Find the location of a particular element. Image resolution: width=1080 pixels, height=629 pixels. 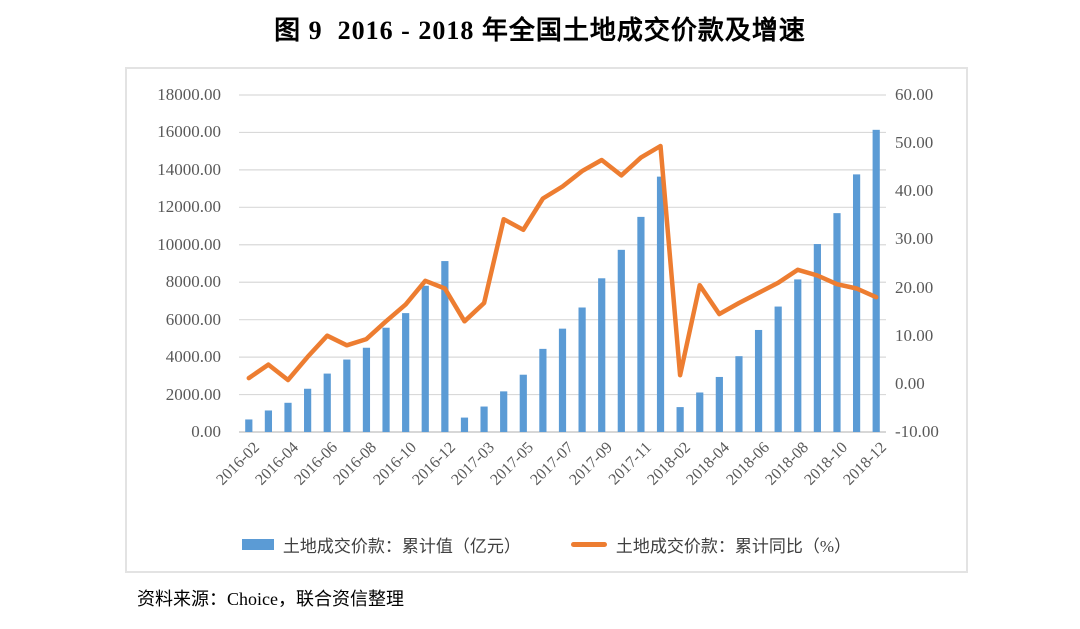

y-axis-right-label: 40.00 is located at coordinates (914, 191).